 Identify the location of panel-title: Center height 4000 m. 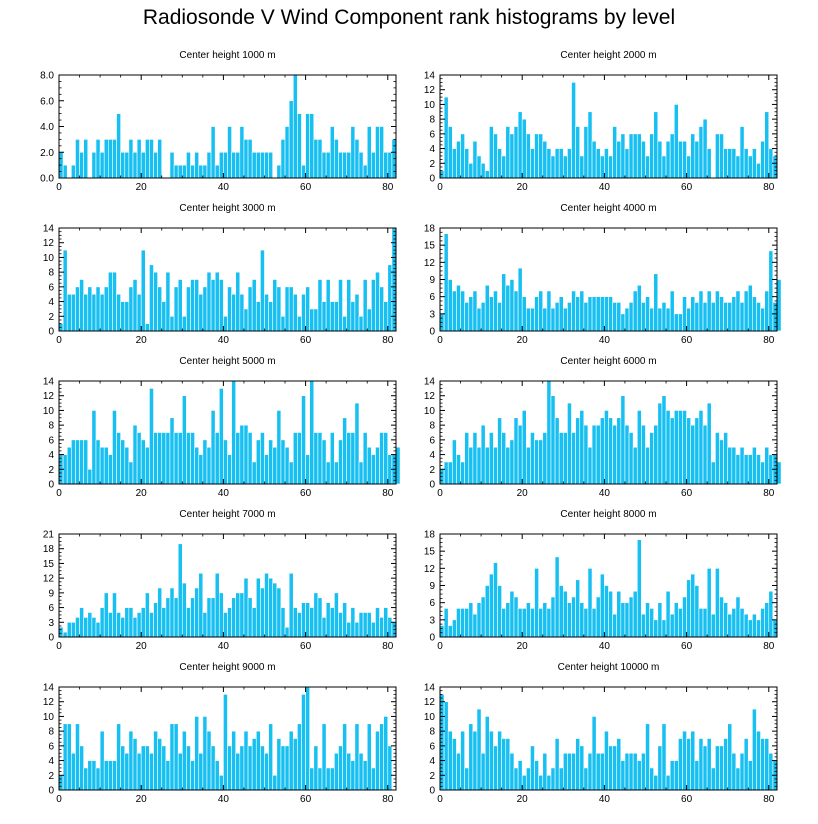
(608, 208).